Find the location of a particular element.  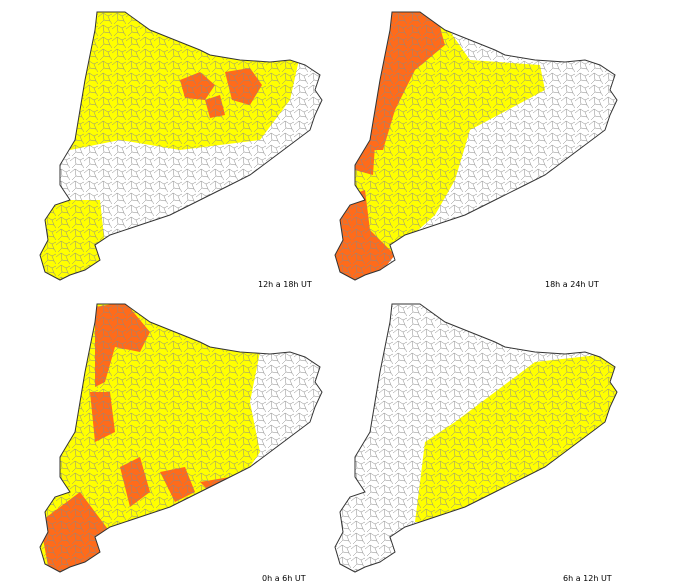

period-label: 12h a 18h UT is located at coordinates (285, 284).